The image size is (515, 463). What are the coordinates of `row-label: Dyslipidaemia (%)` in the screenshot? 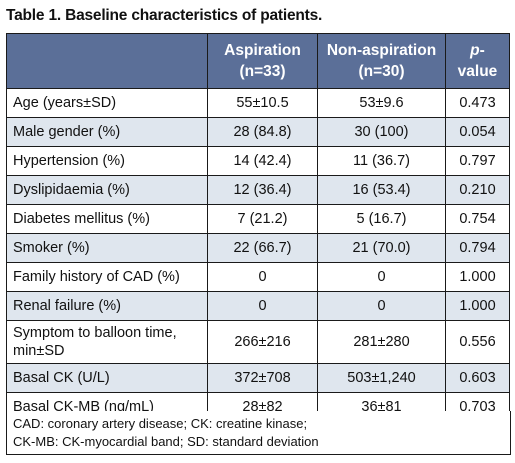 It's located at (107, 190).